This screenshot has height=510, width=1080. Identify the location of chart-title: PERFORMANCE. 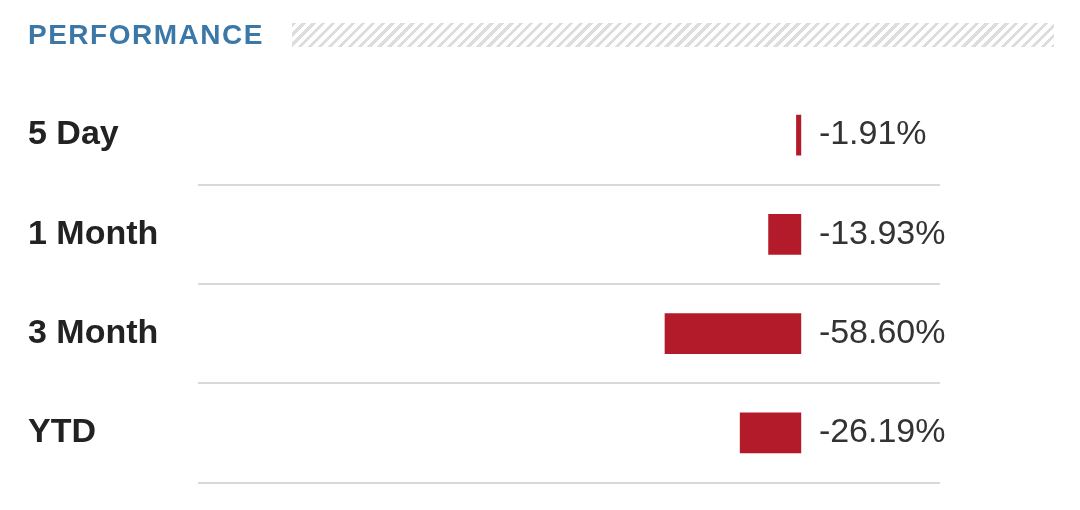
(146, 35).